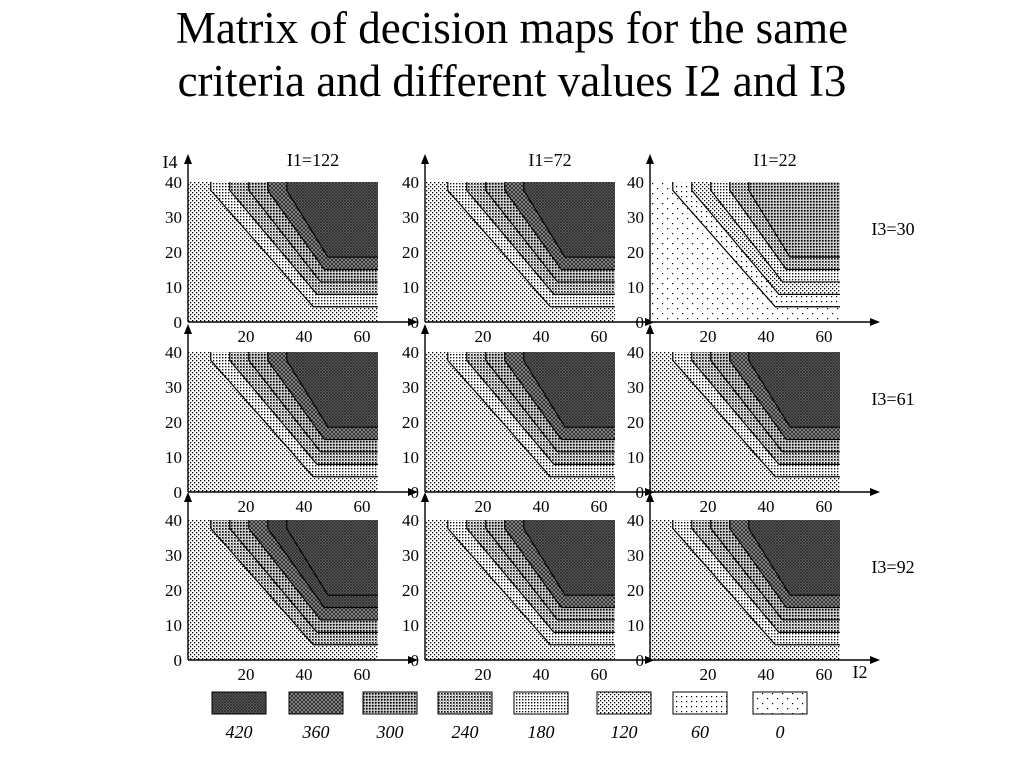 The height and width of the screenshot is (768, 1024). Describe the element at coordinates (892, 567) in the screenshot. I see `row-label: I3=92` at that location.